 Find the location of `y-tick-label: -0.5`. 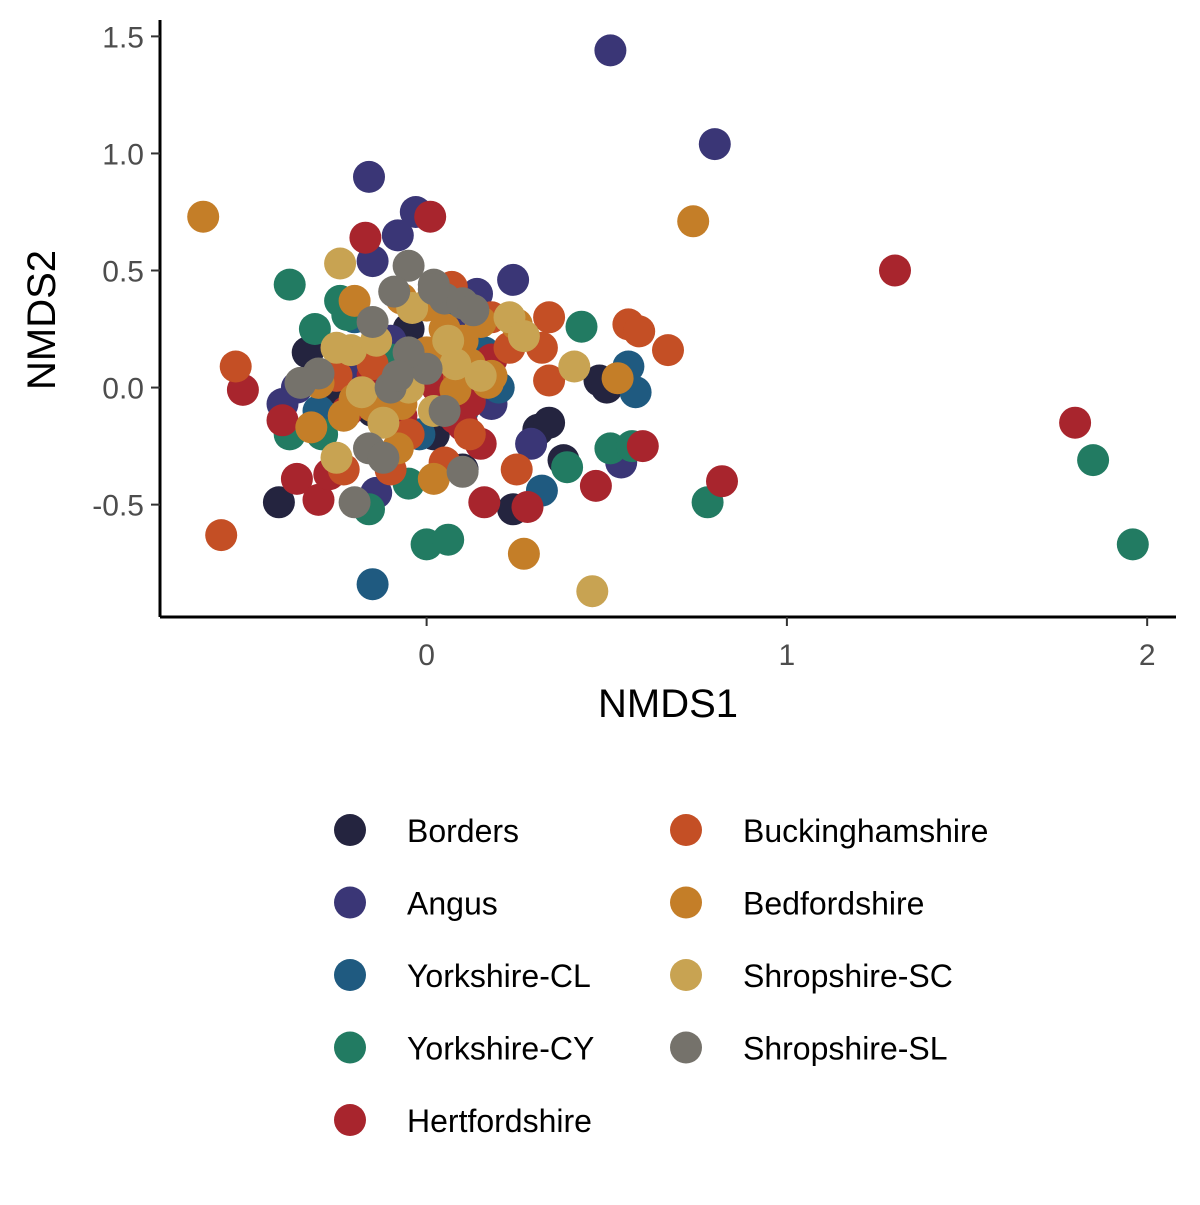

y-tick-label: -0.5 is located at coordinates (118, 506).